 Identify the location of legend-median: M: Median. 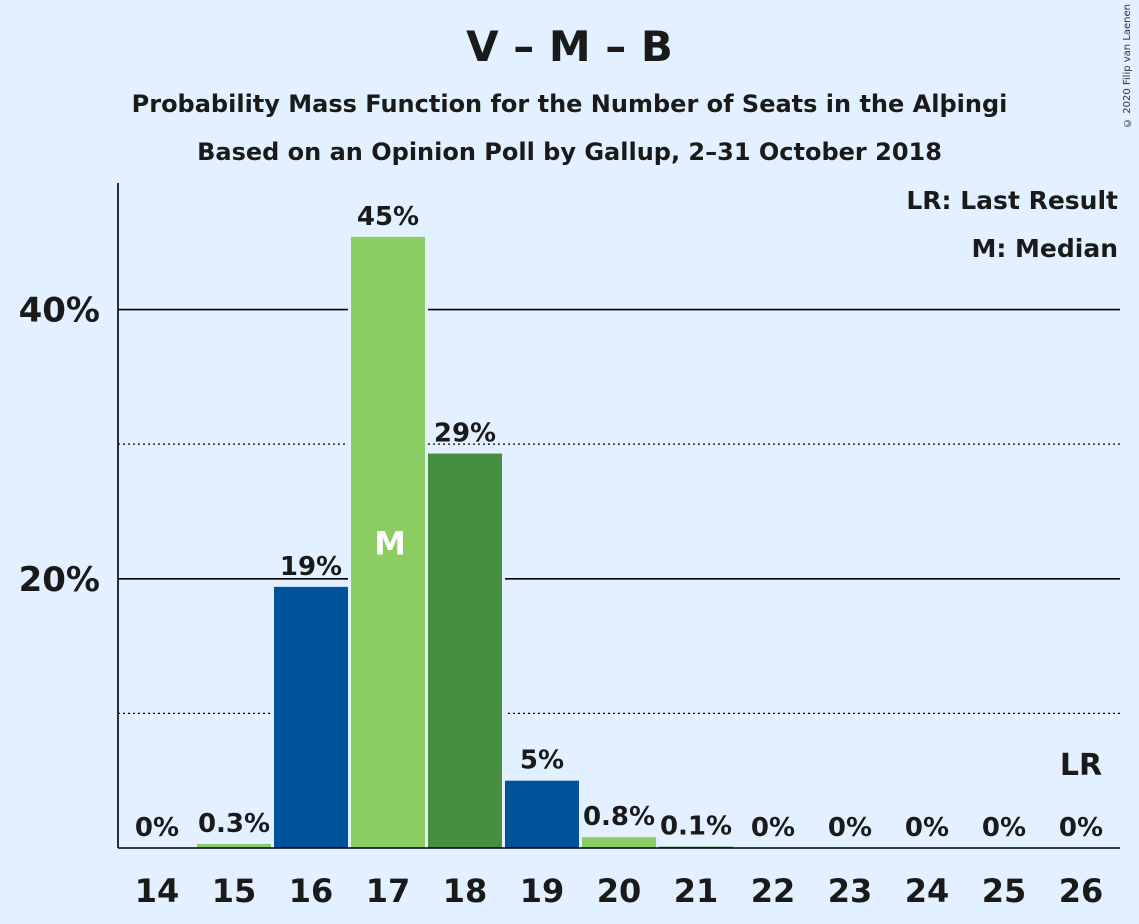
(1044, 248).